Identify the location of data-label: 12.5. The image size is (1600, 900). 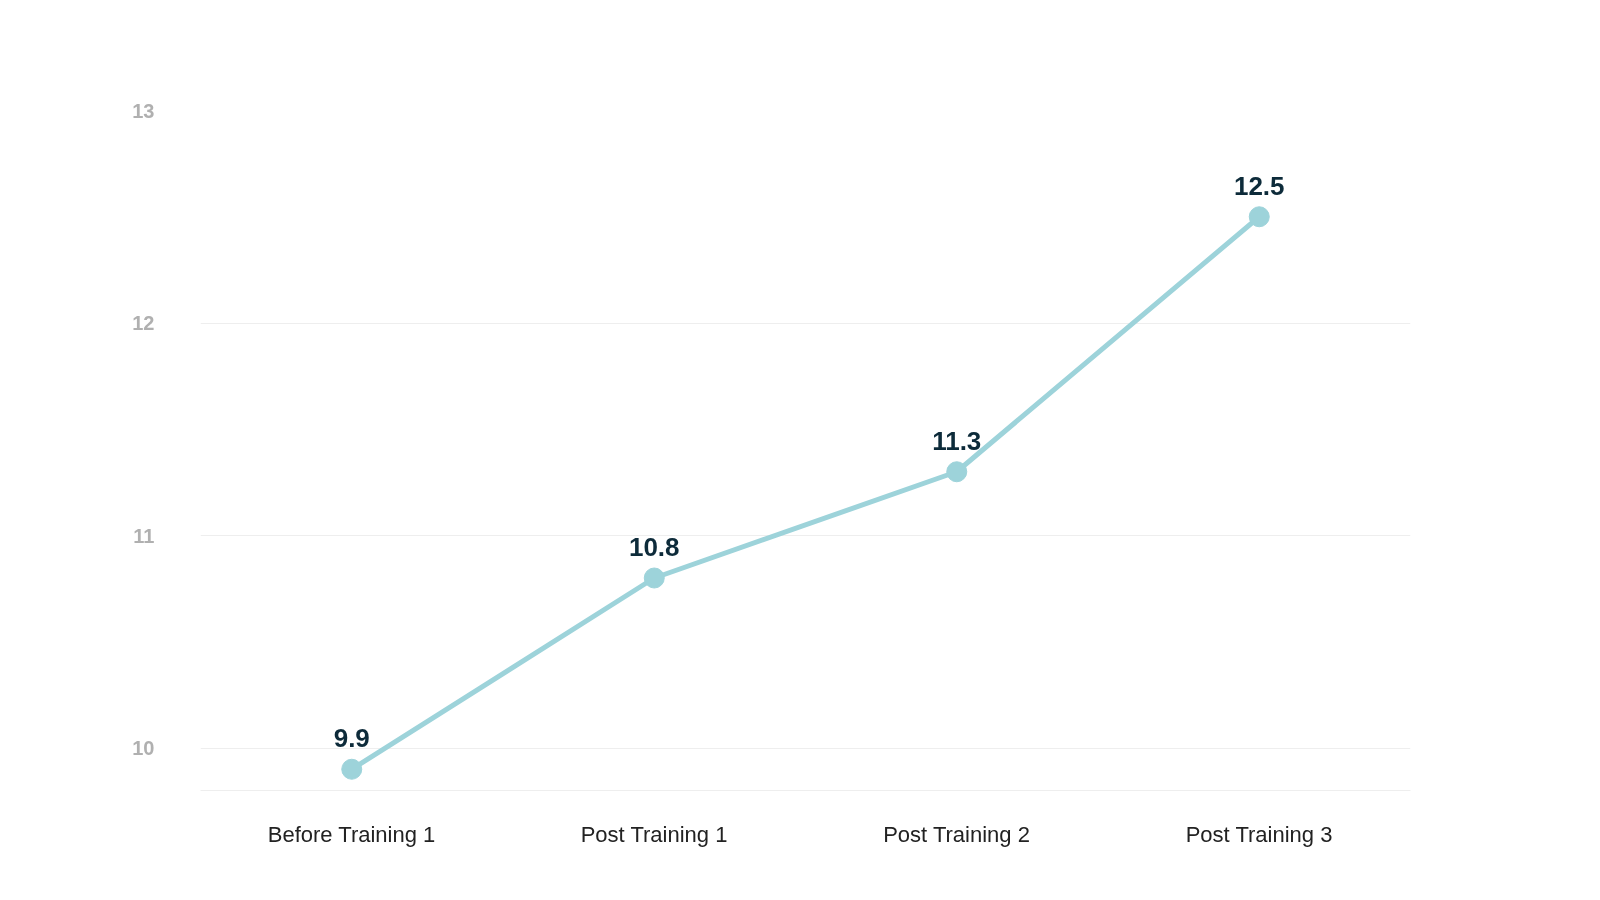
(1259, 185).